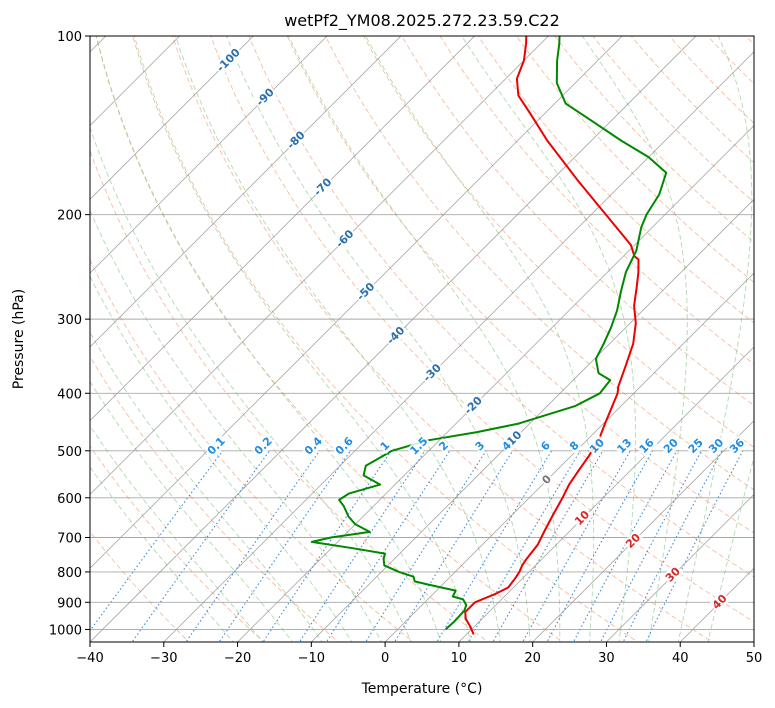 The width and height of the screenshot is (775, 708). I want to click on y-tick-label: 600, so click(69, 499).